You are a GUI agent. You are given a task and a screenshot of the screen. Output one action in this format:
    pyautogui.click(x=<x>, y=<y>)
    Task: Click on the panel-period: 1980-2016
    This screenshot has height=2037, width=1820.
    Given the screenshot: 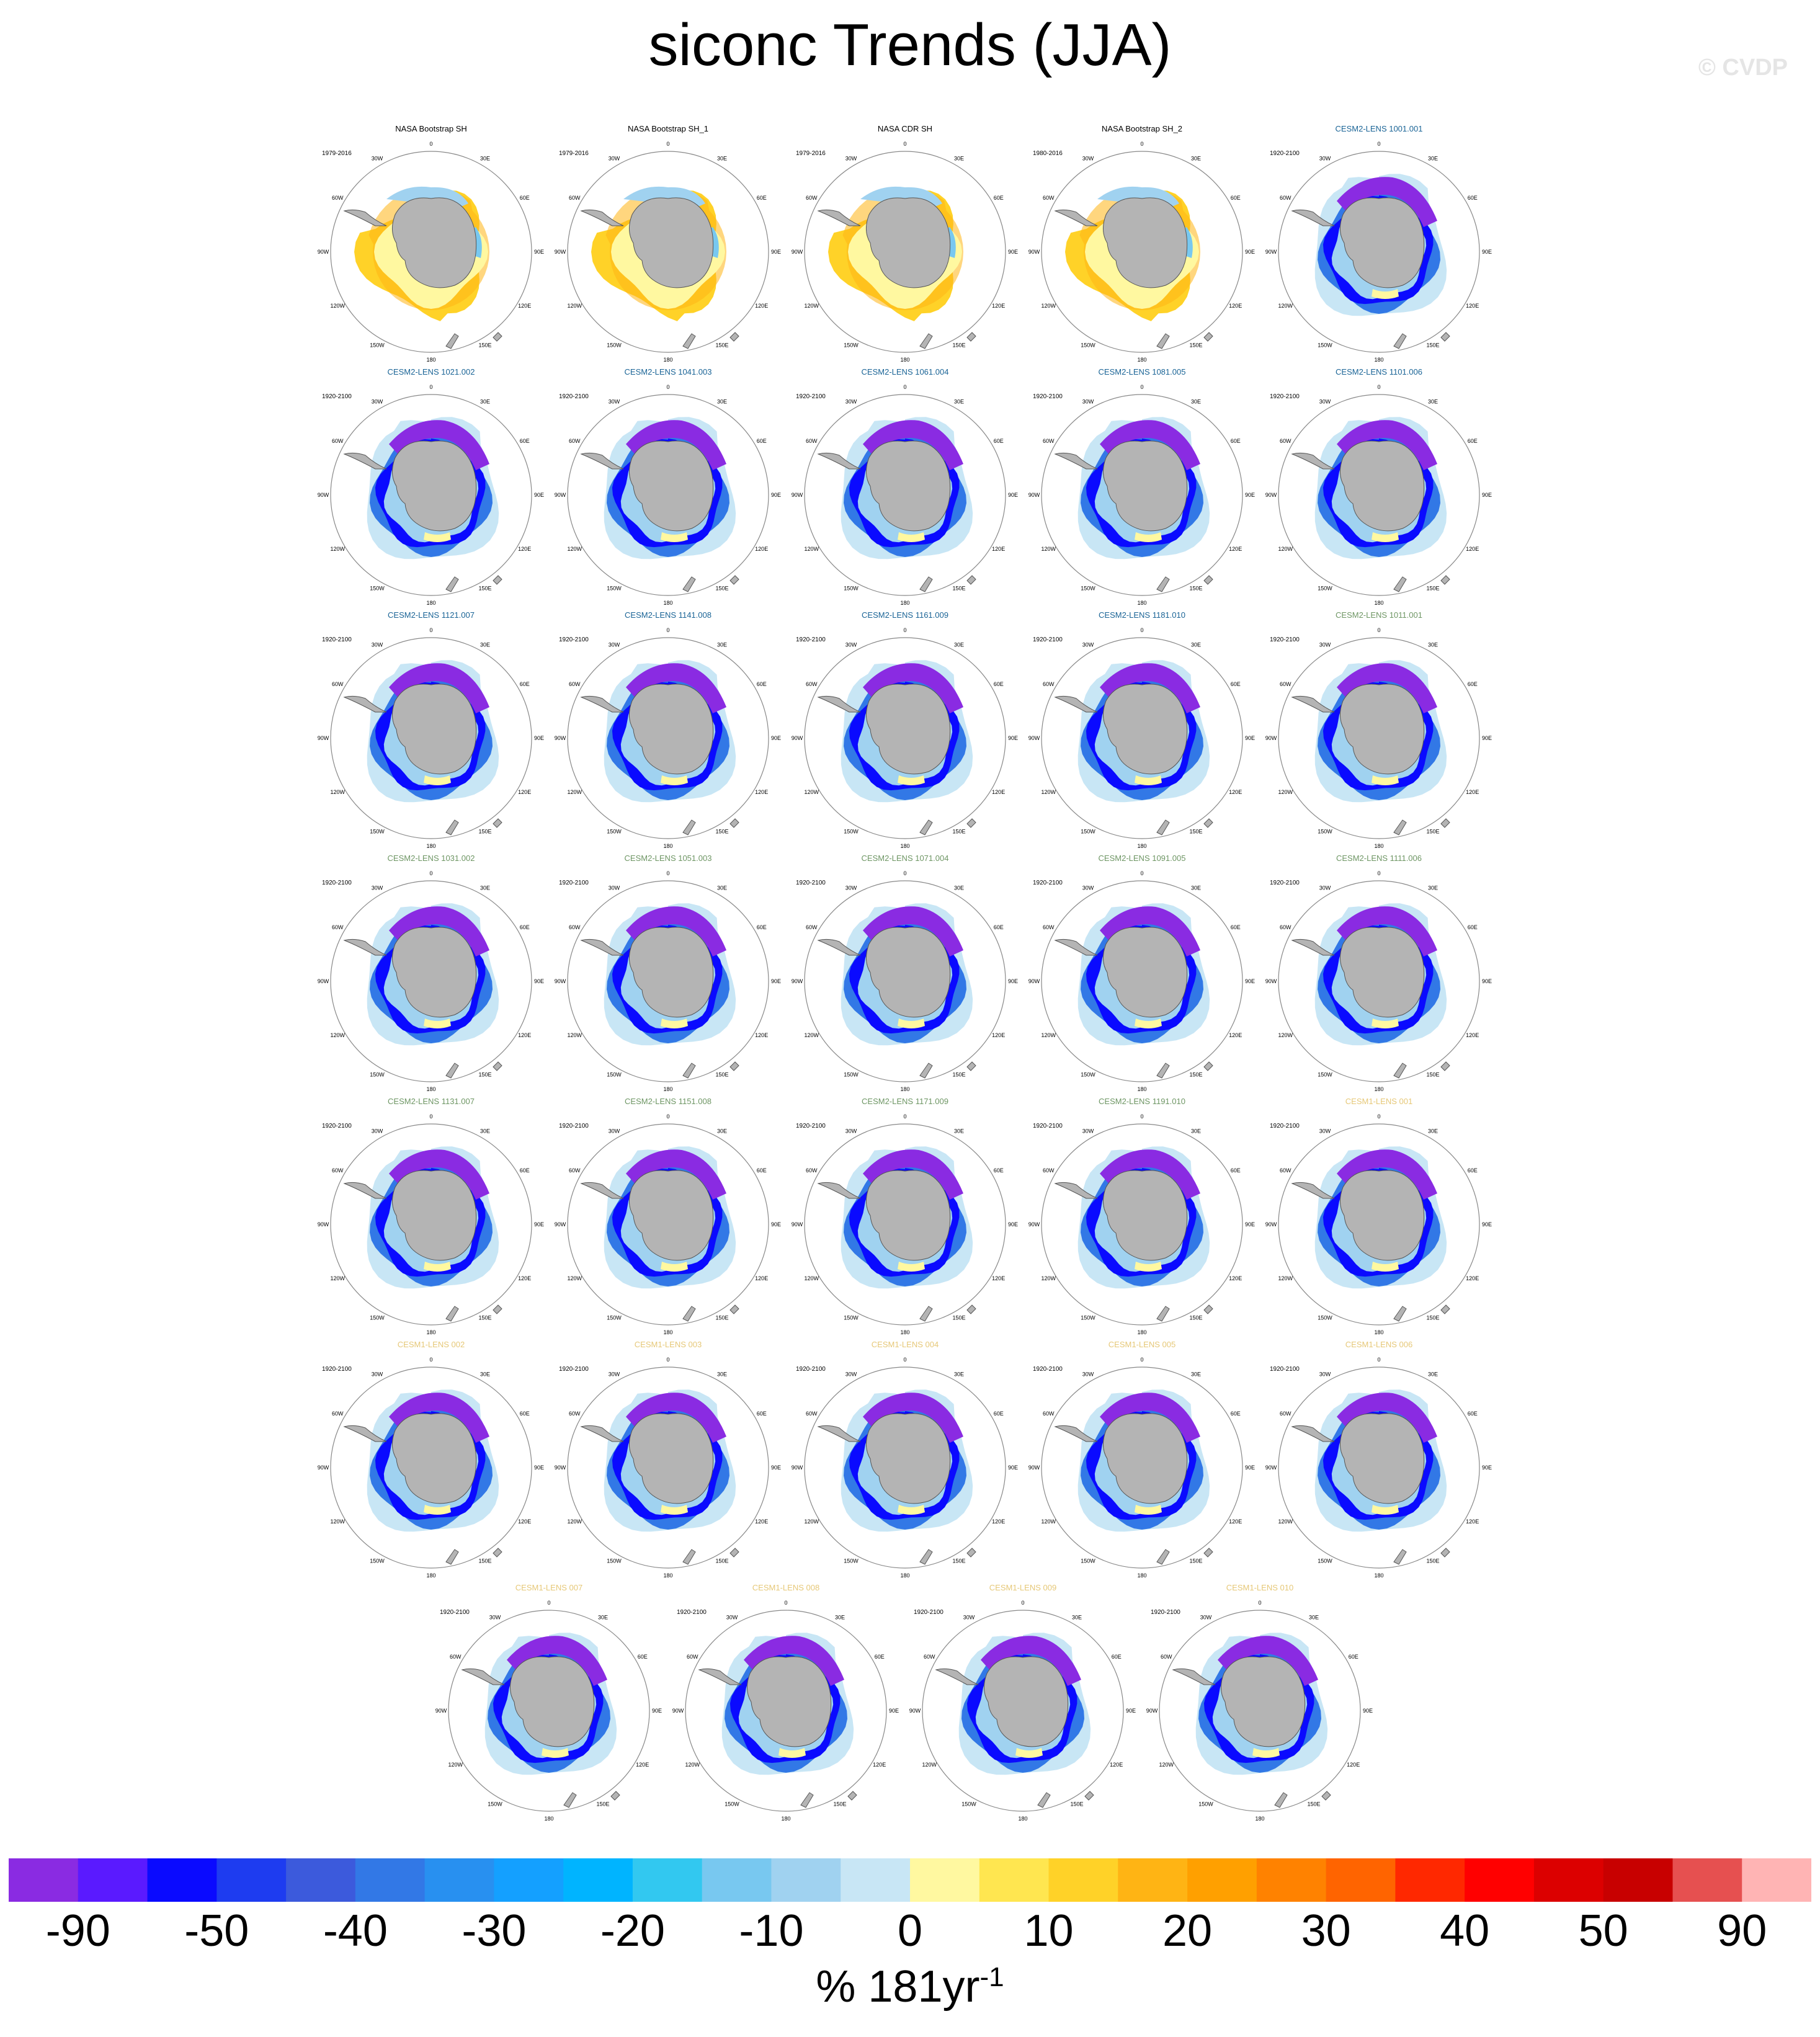 What is the action you would take?
    pyautogui.click(x=1048, y=153)
    